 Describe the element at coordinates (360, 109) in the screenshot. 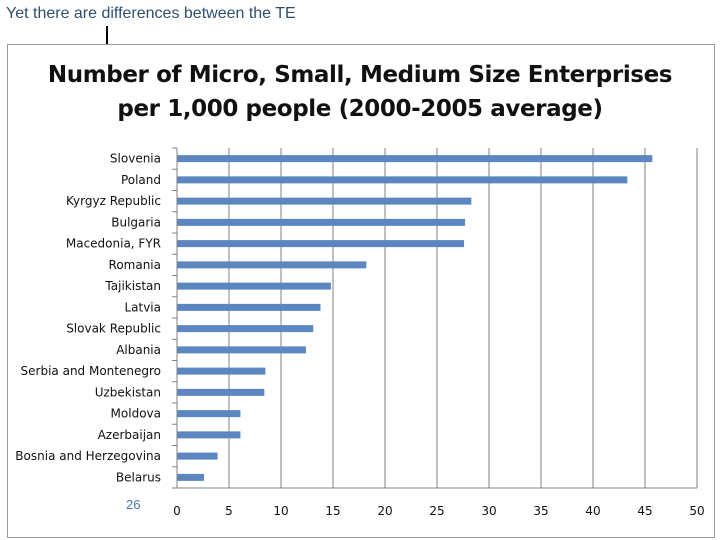

I see `chart-title-line-2: per 1,000 people (2000-2005 average)` at that location.